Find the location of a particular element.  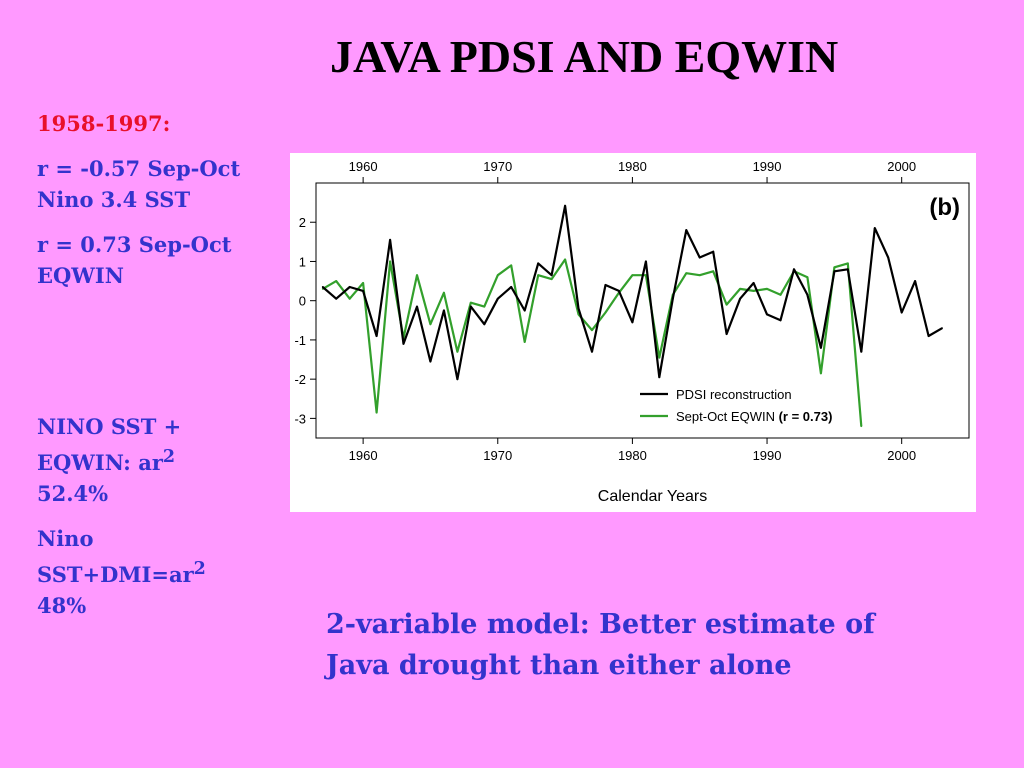

combined-model-text: NINO SST + EQWIN: ar is located at coordinates (109, 444).